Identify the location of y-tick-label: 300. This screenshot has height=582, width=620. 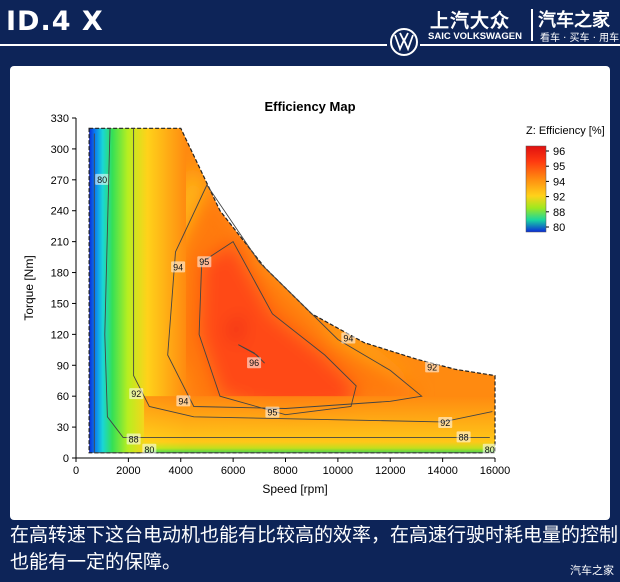
(60, 150).